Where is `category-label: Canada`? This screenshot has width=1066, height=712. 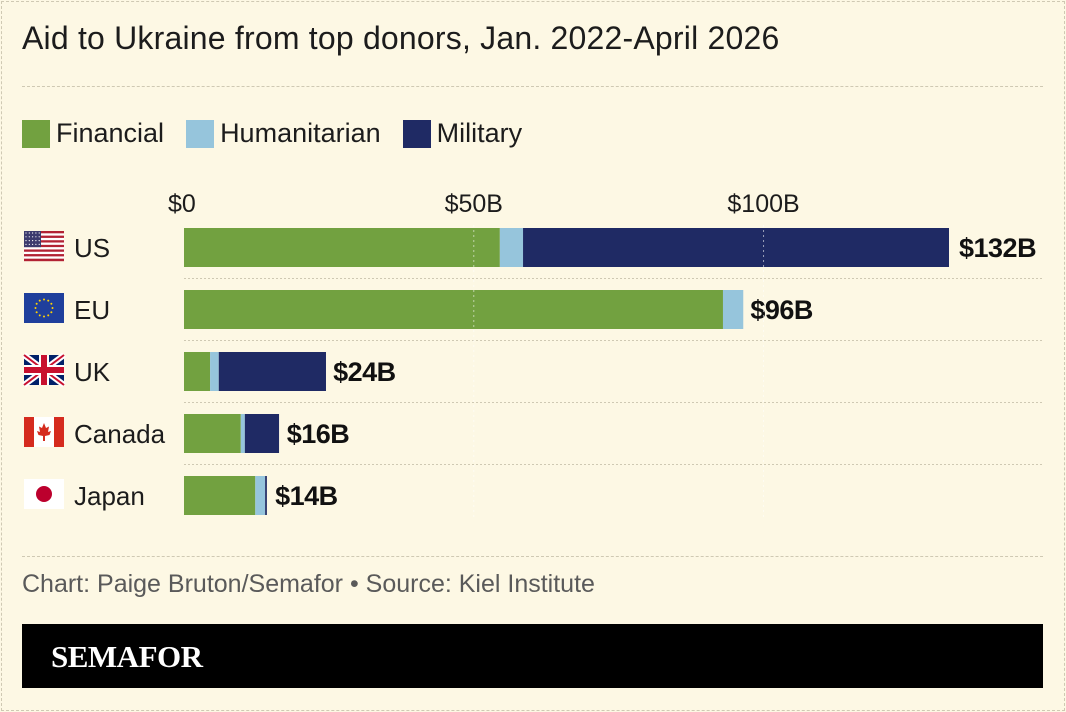 category-label: Canada is located at coordinates (120, 434).